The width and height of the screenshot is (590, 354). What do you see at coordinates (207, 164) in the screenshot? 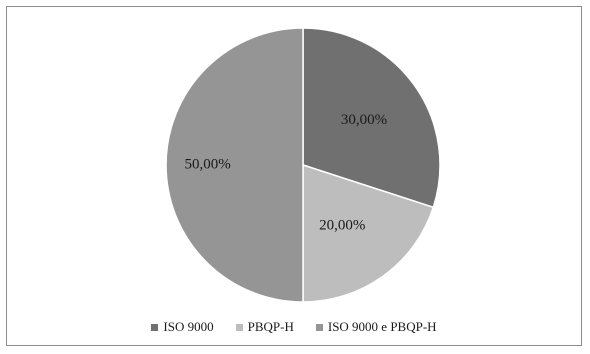
I see `data-label-iso-9000-e-pbqp-h: 50,00%` at bounding box center [207, 164].